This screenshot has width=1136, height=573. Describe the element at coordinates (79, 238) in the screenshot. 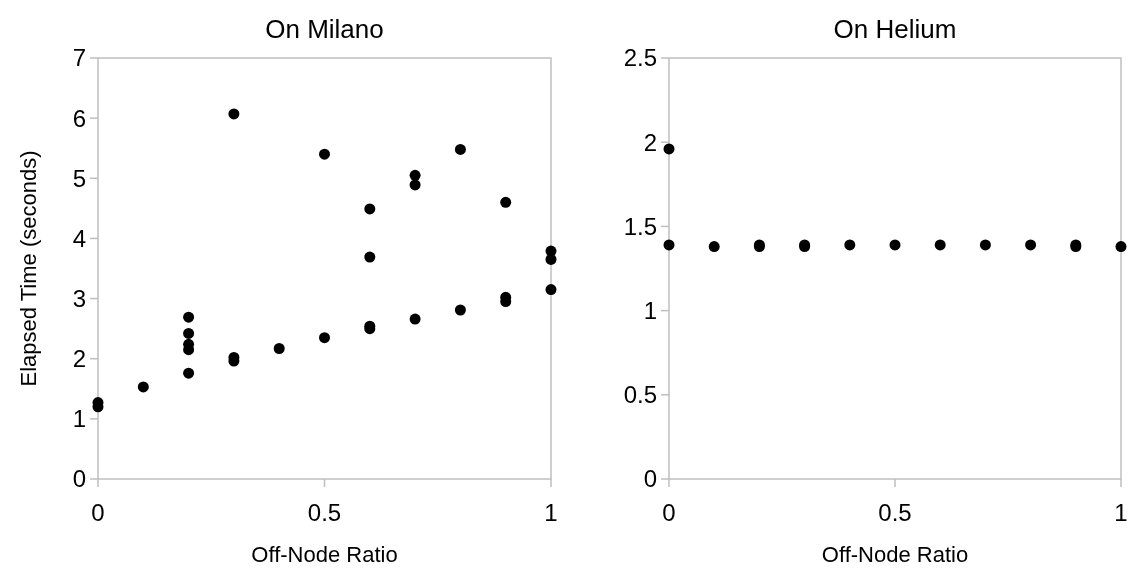

I see `y-tick-label: 4` at that location.